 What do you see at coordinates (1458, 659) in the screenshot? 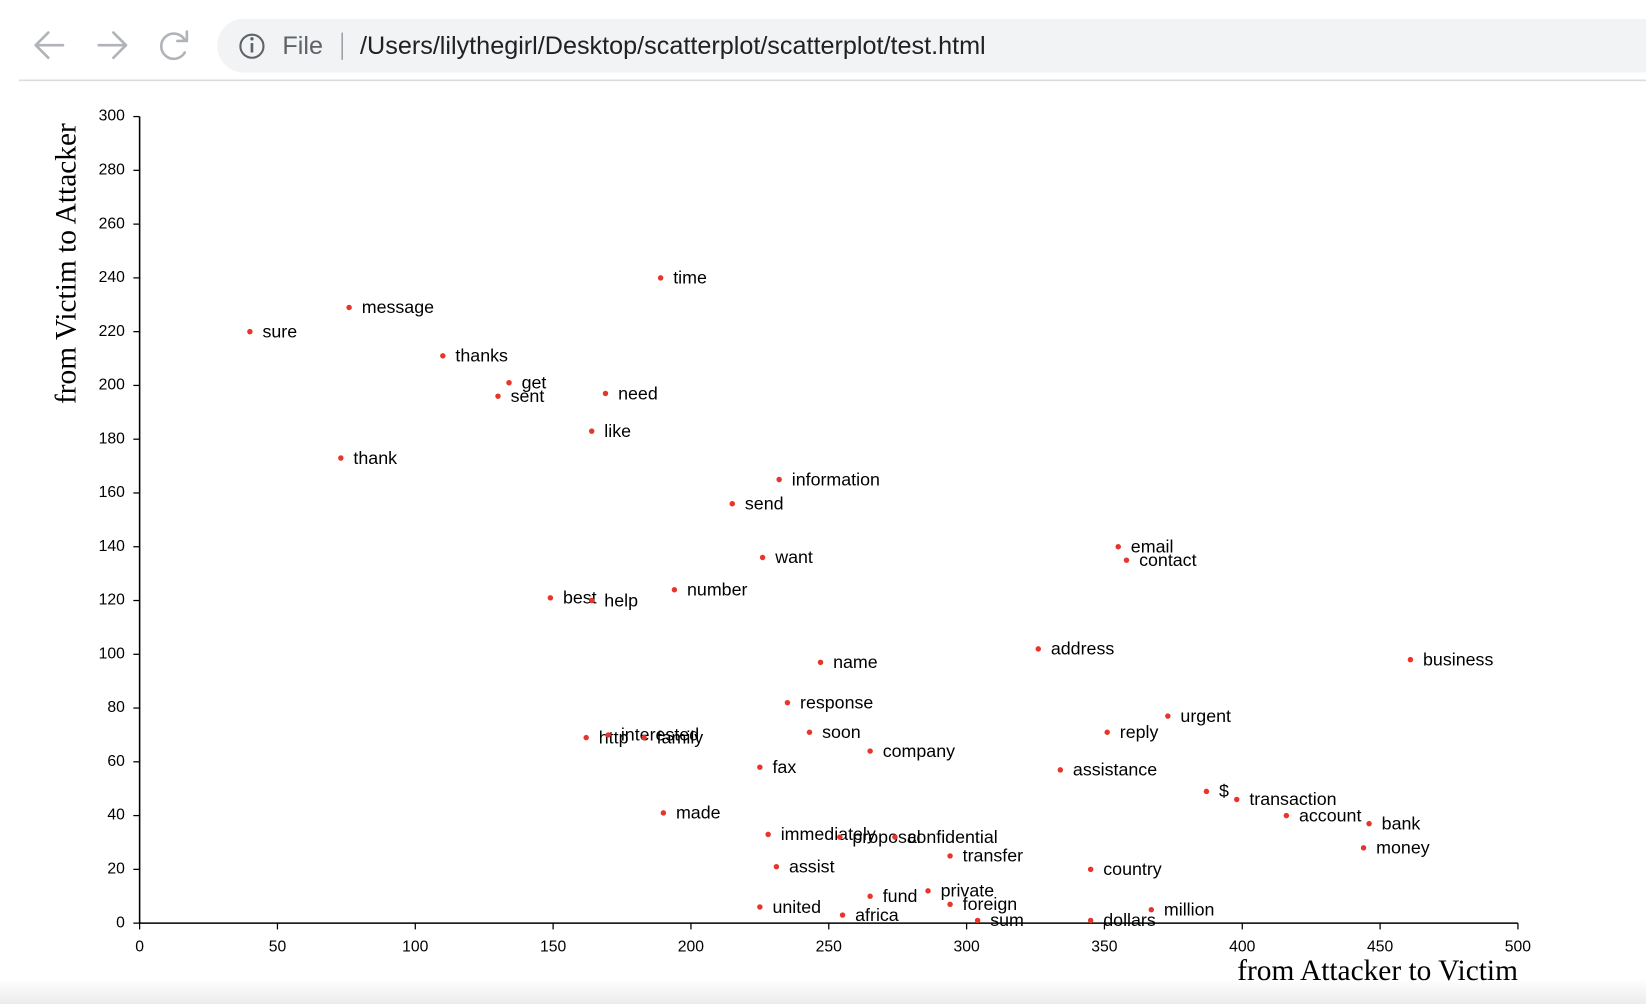
I see `point-label: business` at bounding box center [1458, 659].